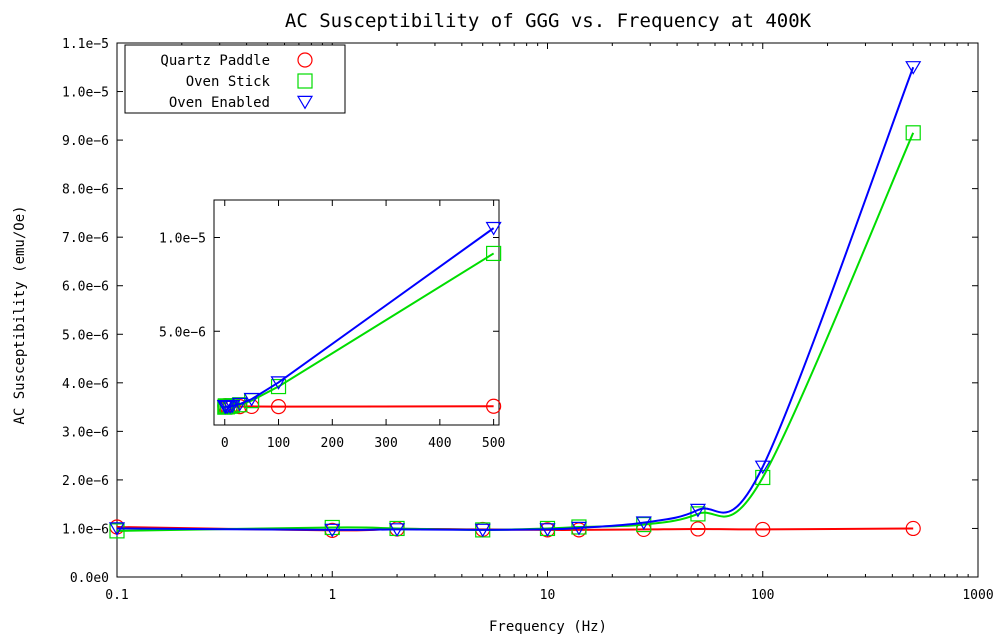 The height and width of the screenshot is (637, 1004). Describe the element at coordinates (228, 82) in the screenshot. I see `legend-label: Oven Stick` at that location.